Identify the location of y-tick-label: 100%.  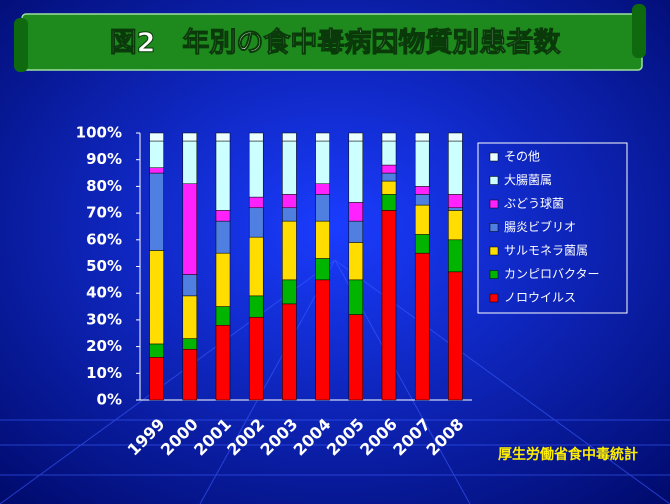
(99, 133).